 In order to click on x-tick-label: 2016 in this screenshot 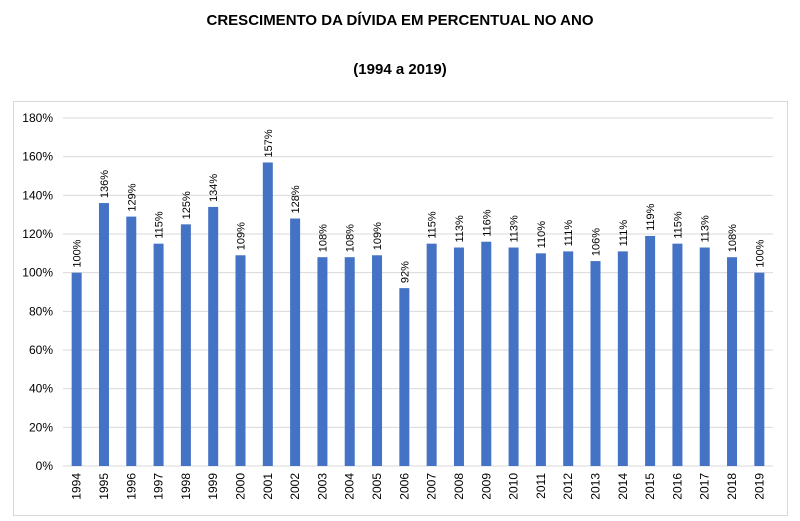, I will do `click(677, 486)`.